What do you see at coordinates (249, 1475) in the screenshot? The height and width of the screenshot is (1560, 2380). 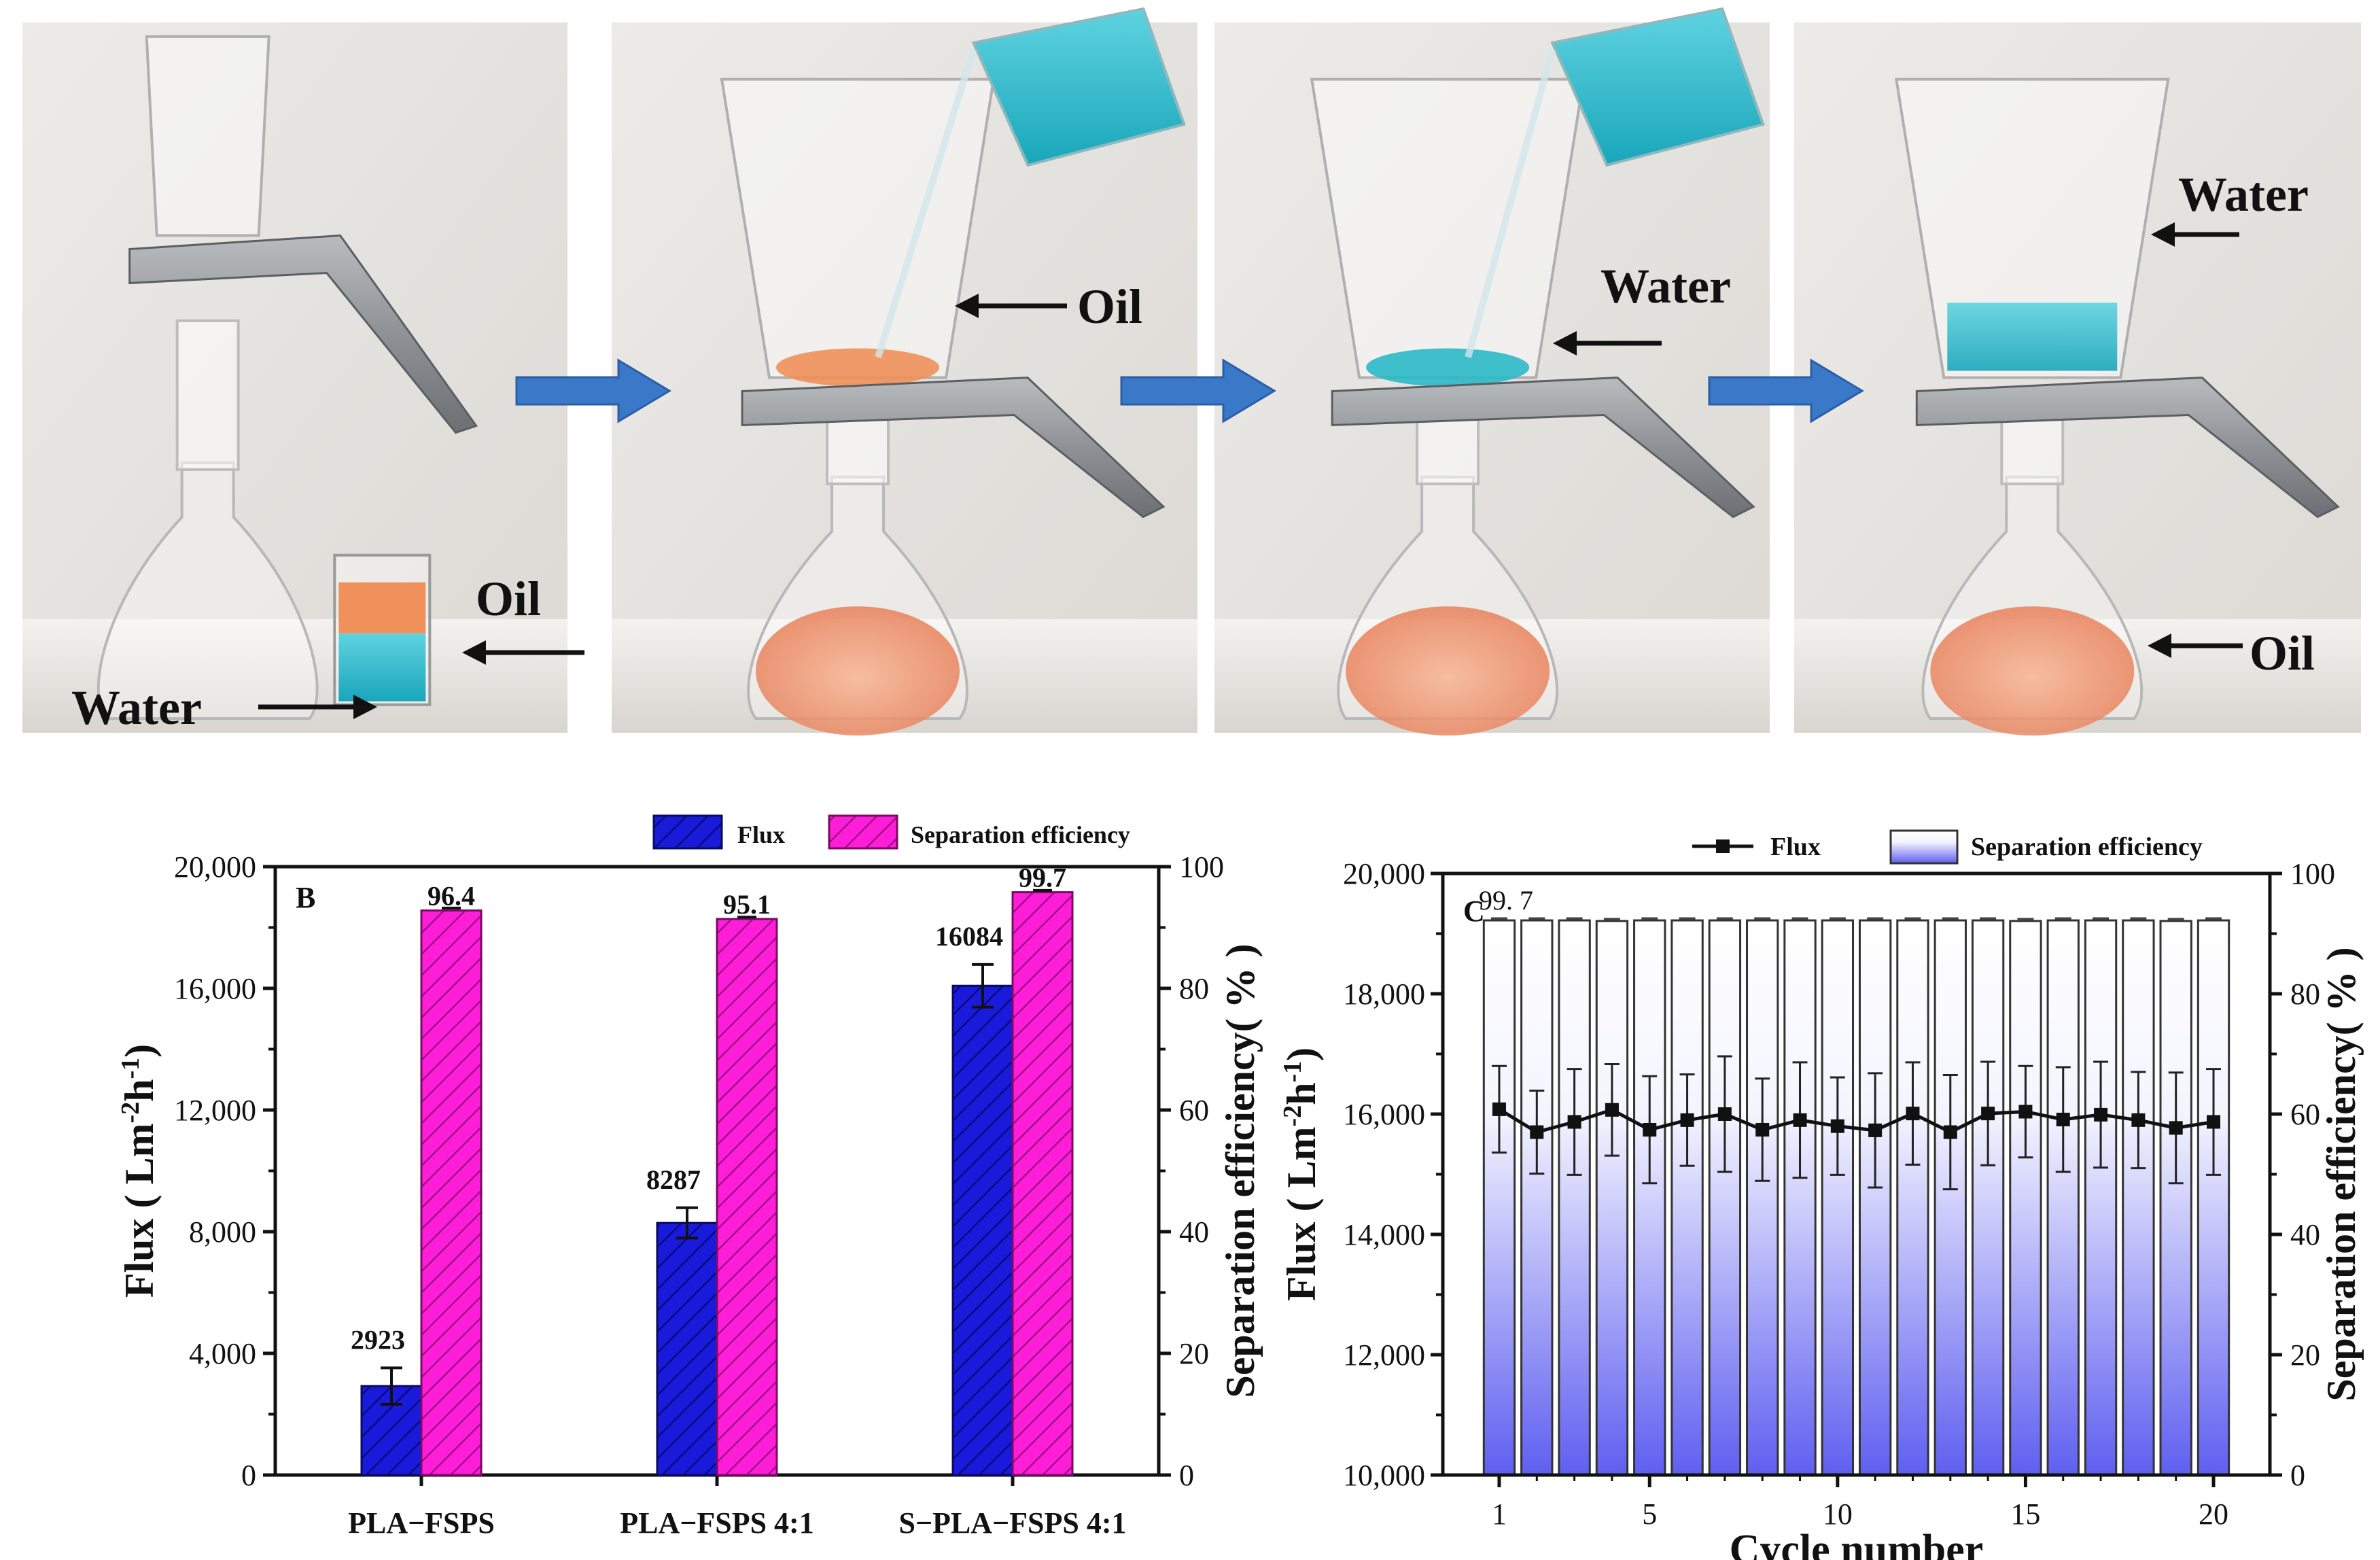 I see `y-left-tick-label: 0` at bounding box center [249, 1475].